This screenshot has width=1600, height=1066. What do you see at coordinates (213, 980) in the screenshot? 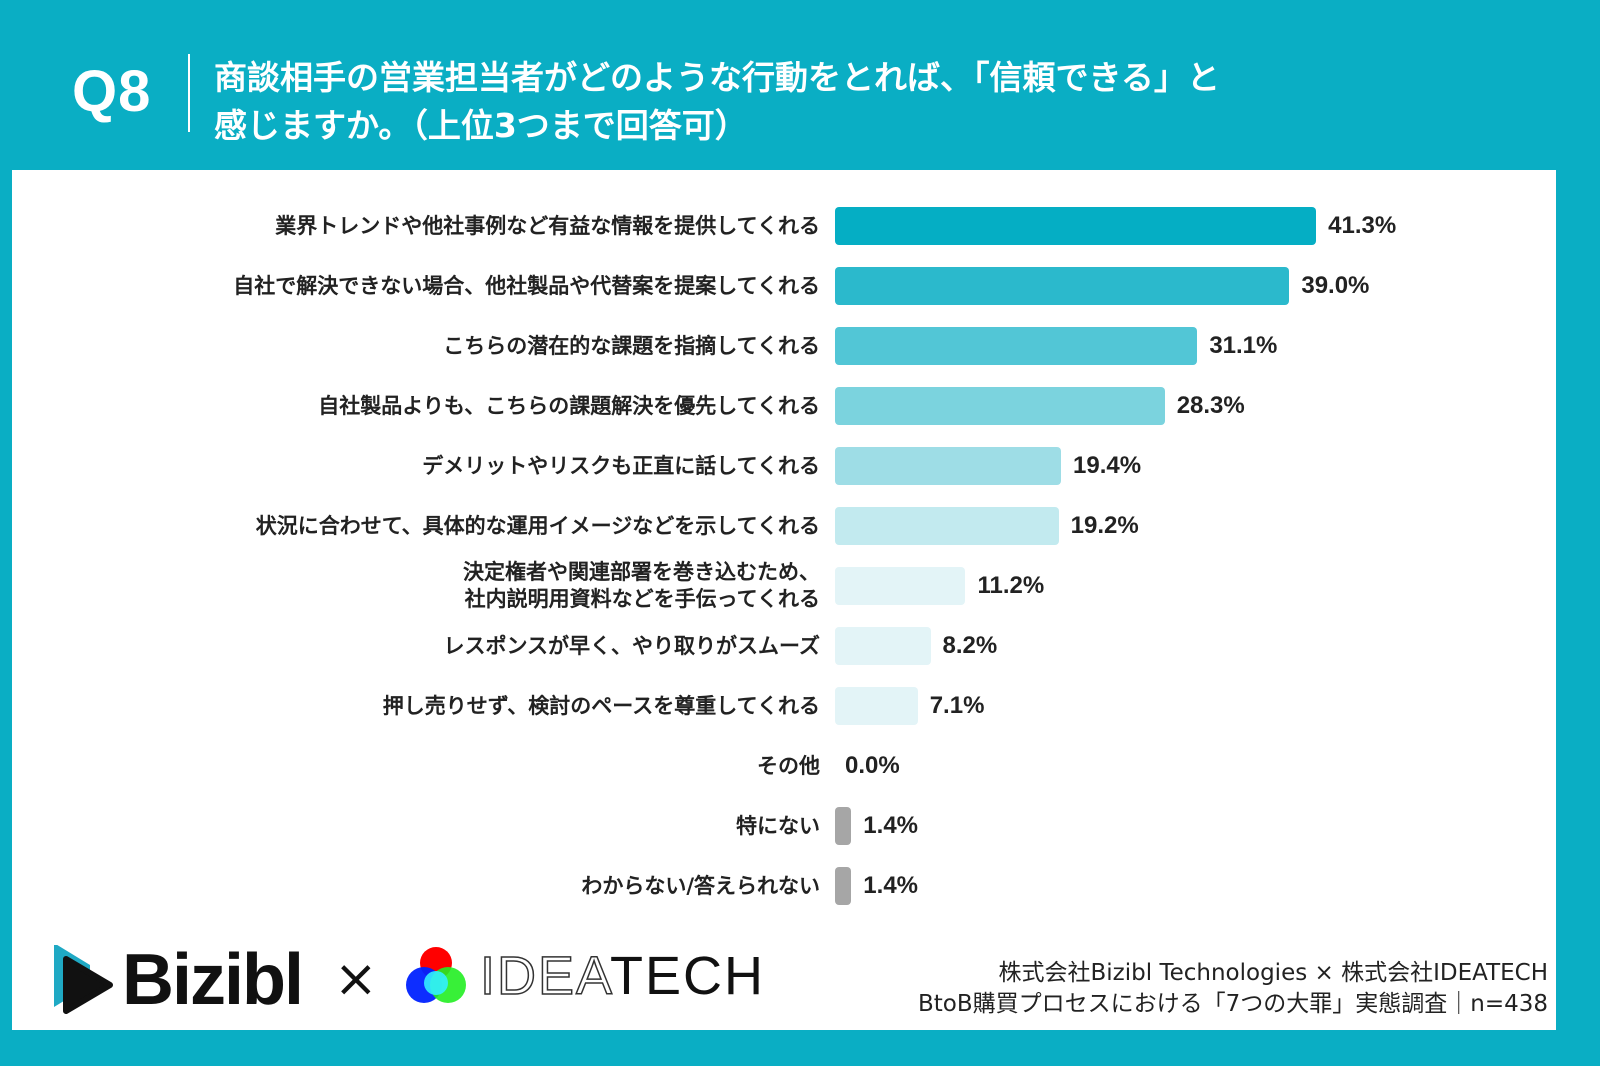
I see `bizibl-logo: Bizibl` at bounding box center [213, 980].